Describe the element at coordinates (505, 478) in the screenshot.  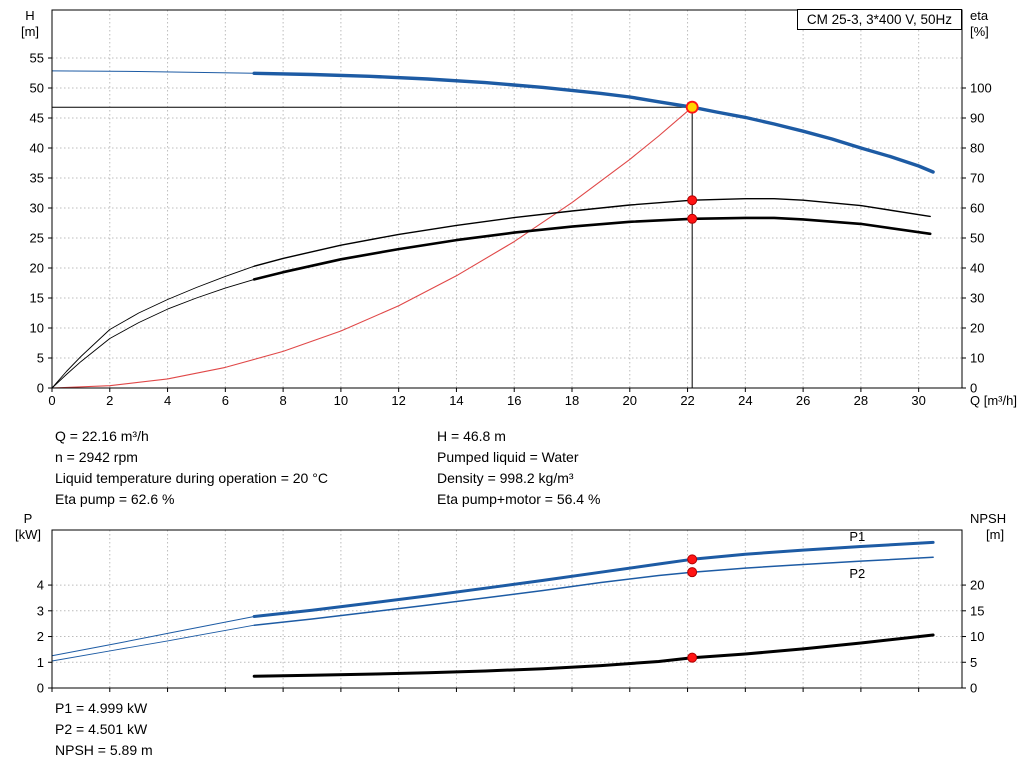
I see `info-line-density: Density = 998.2 kg/m³` at that location.